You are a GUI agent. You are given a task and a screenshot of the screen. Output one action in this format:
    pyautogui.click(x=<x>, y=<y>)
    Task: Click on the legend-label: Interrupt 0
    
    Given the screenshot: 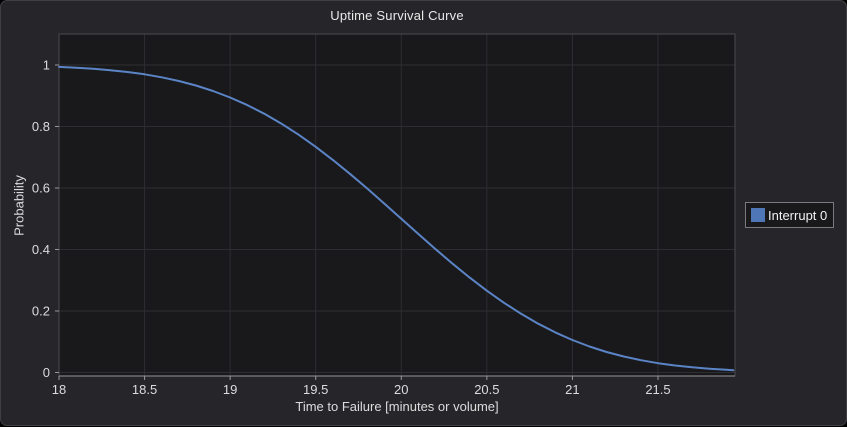 What is the action you would take?
    pyautogui.click(x=798, y=215)
    